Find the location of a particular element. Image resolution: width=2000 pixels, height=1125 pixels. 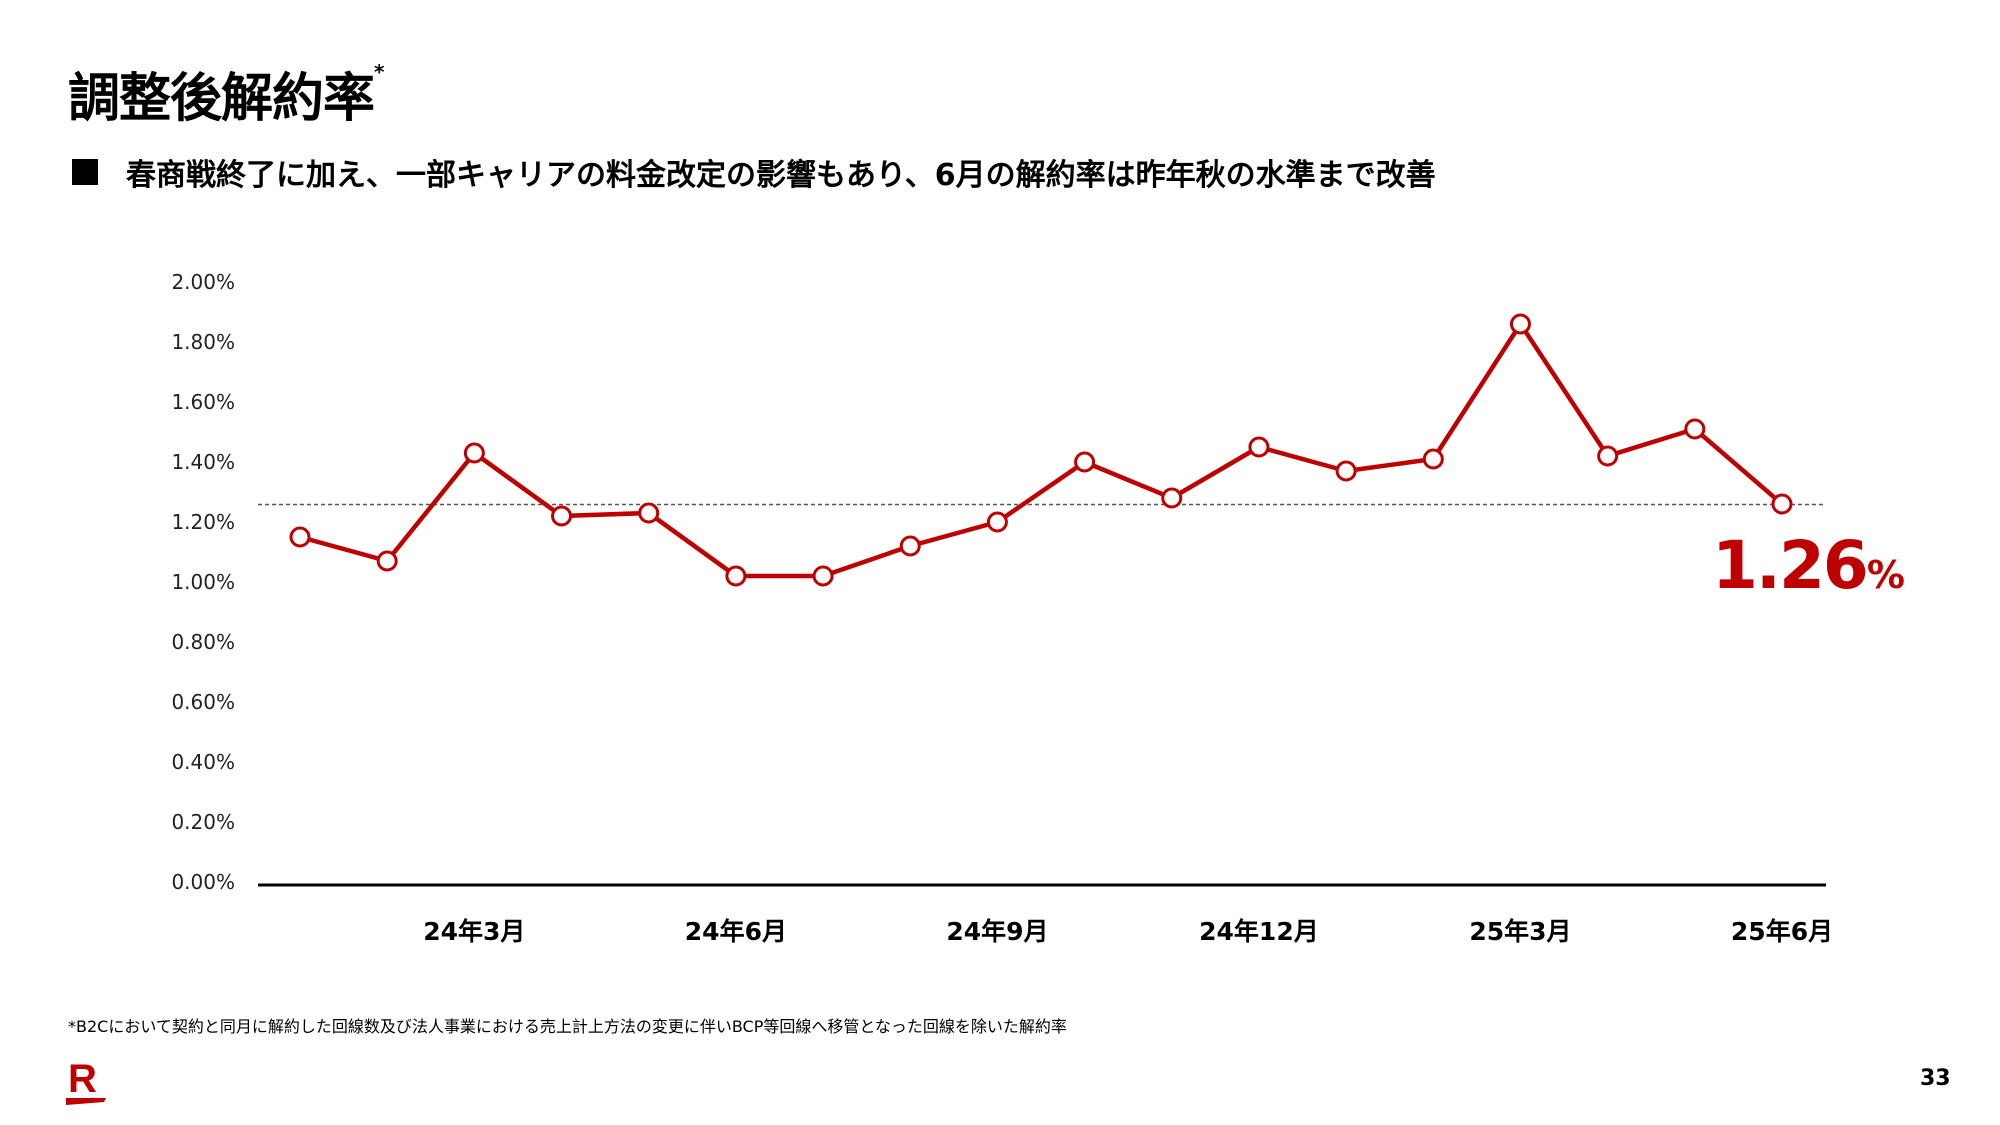

annotation-unit: % is located at coordinates (1885, 575).